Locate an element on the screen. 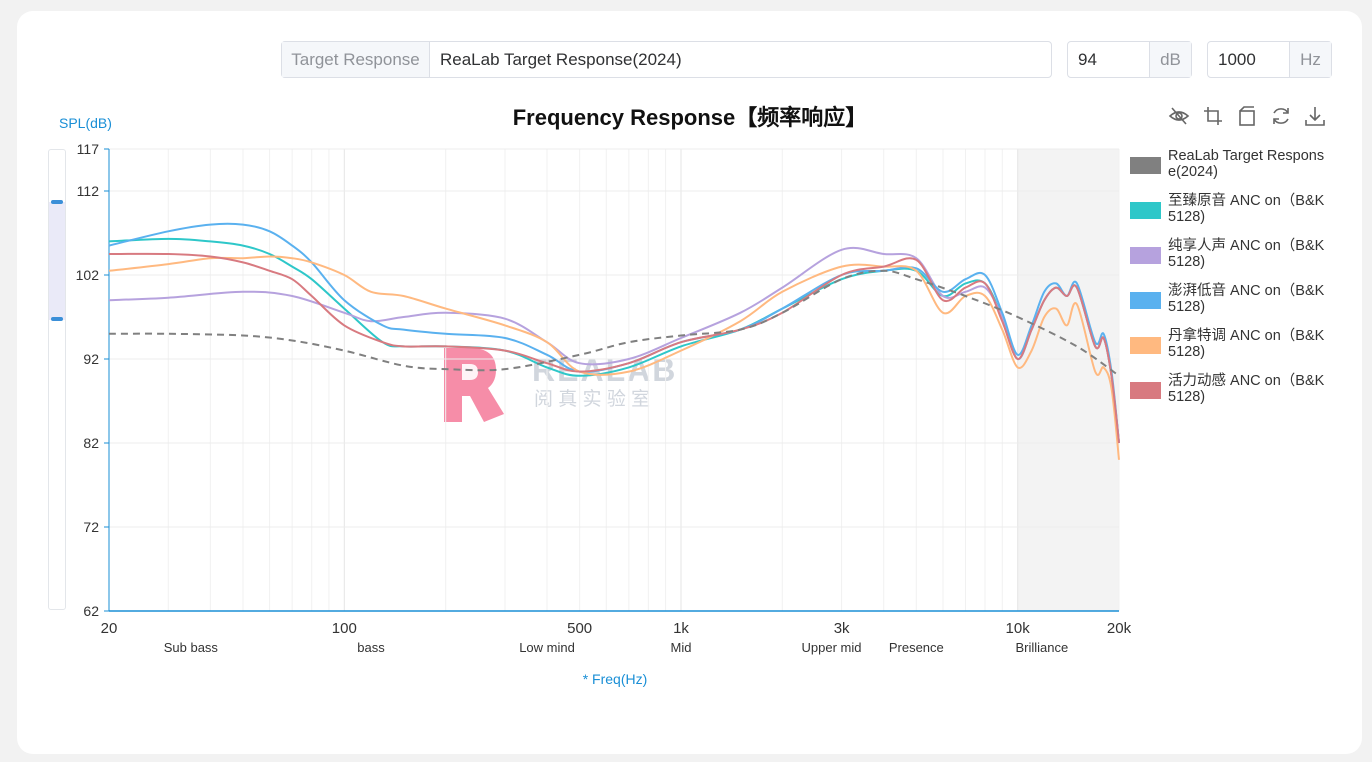 This screenshot has height=762, width=1372. legend-item: 活力动感 ANC on（B&K 5128) is located at coordinates (1232, 395).